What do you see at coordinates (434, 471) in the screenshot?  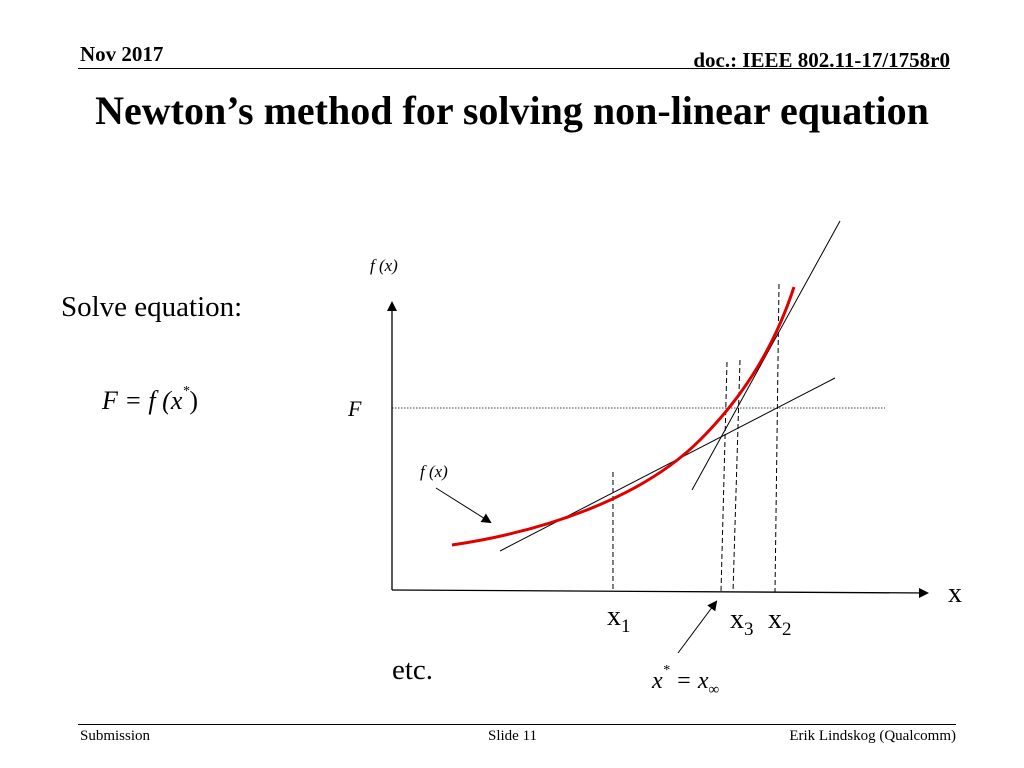 I see `curve-label: f (x)` at bounding box center [434, 471].